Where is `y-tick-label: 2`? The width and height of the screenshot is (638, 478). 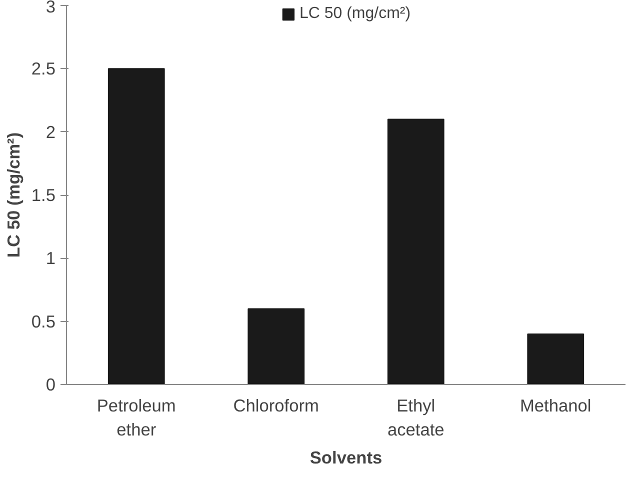 y-tick-label: 2 is located at coordinates (51, 132).